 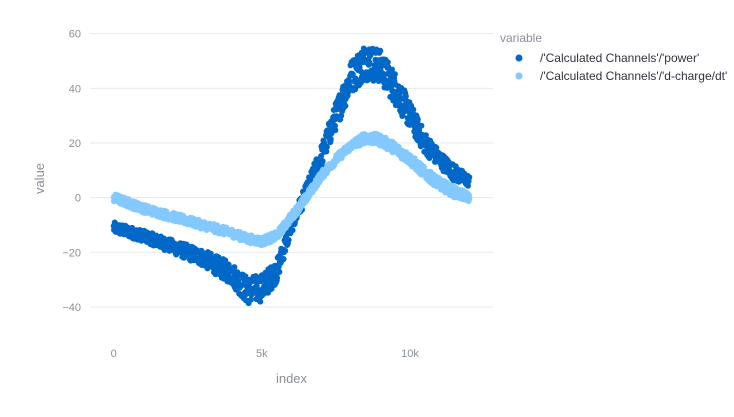 What do you see at coordinates (71, 308) in the screenshot?
I see `y-tick-label: −40` at bounding box center [71, 308].